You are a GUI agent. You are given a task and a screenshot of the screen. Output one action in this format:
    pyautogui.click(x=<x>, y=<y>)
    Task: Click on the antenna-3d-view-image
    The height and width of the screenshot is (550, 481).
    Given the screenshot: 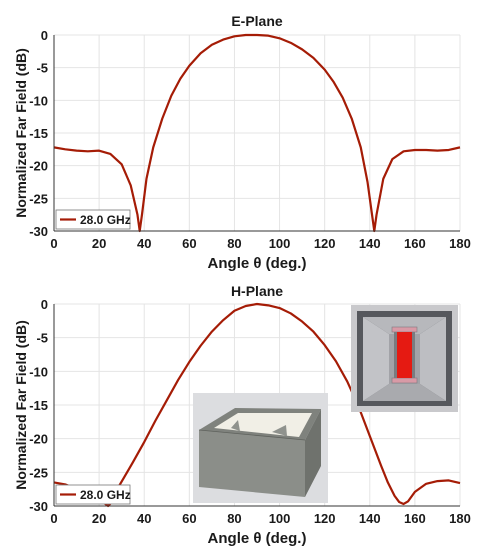 What is the action you would take?
    pyautogui.click(x=260, y=448)
    